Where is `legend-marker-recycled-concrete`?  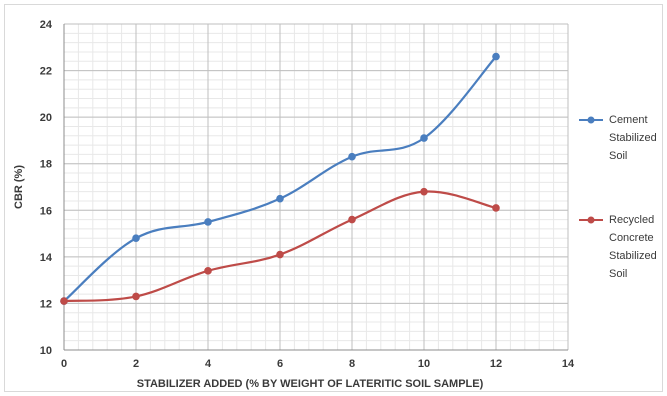 legend-marker-recycled-concrete is located at coordinates (591, 220).